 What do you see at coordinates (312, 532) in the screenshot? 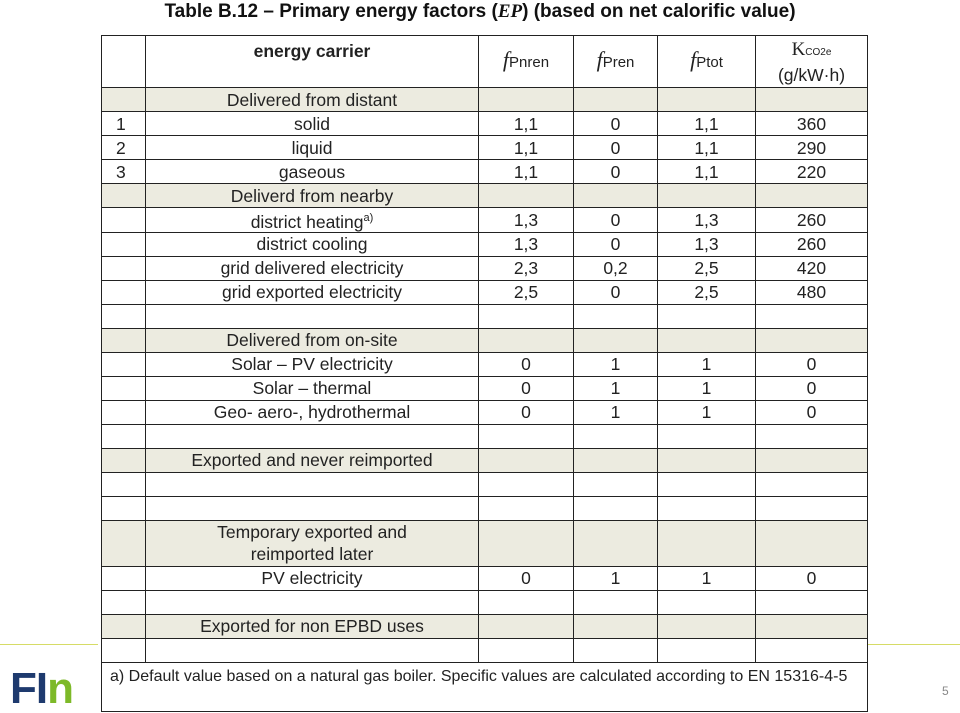
I see `section-label-line-1: Temporary exported and` at bounding box center [312, 532].